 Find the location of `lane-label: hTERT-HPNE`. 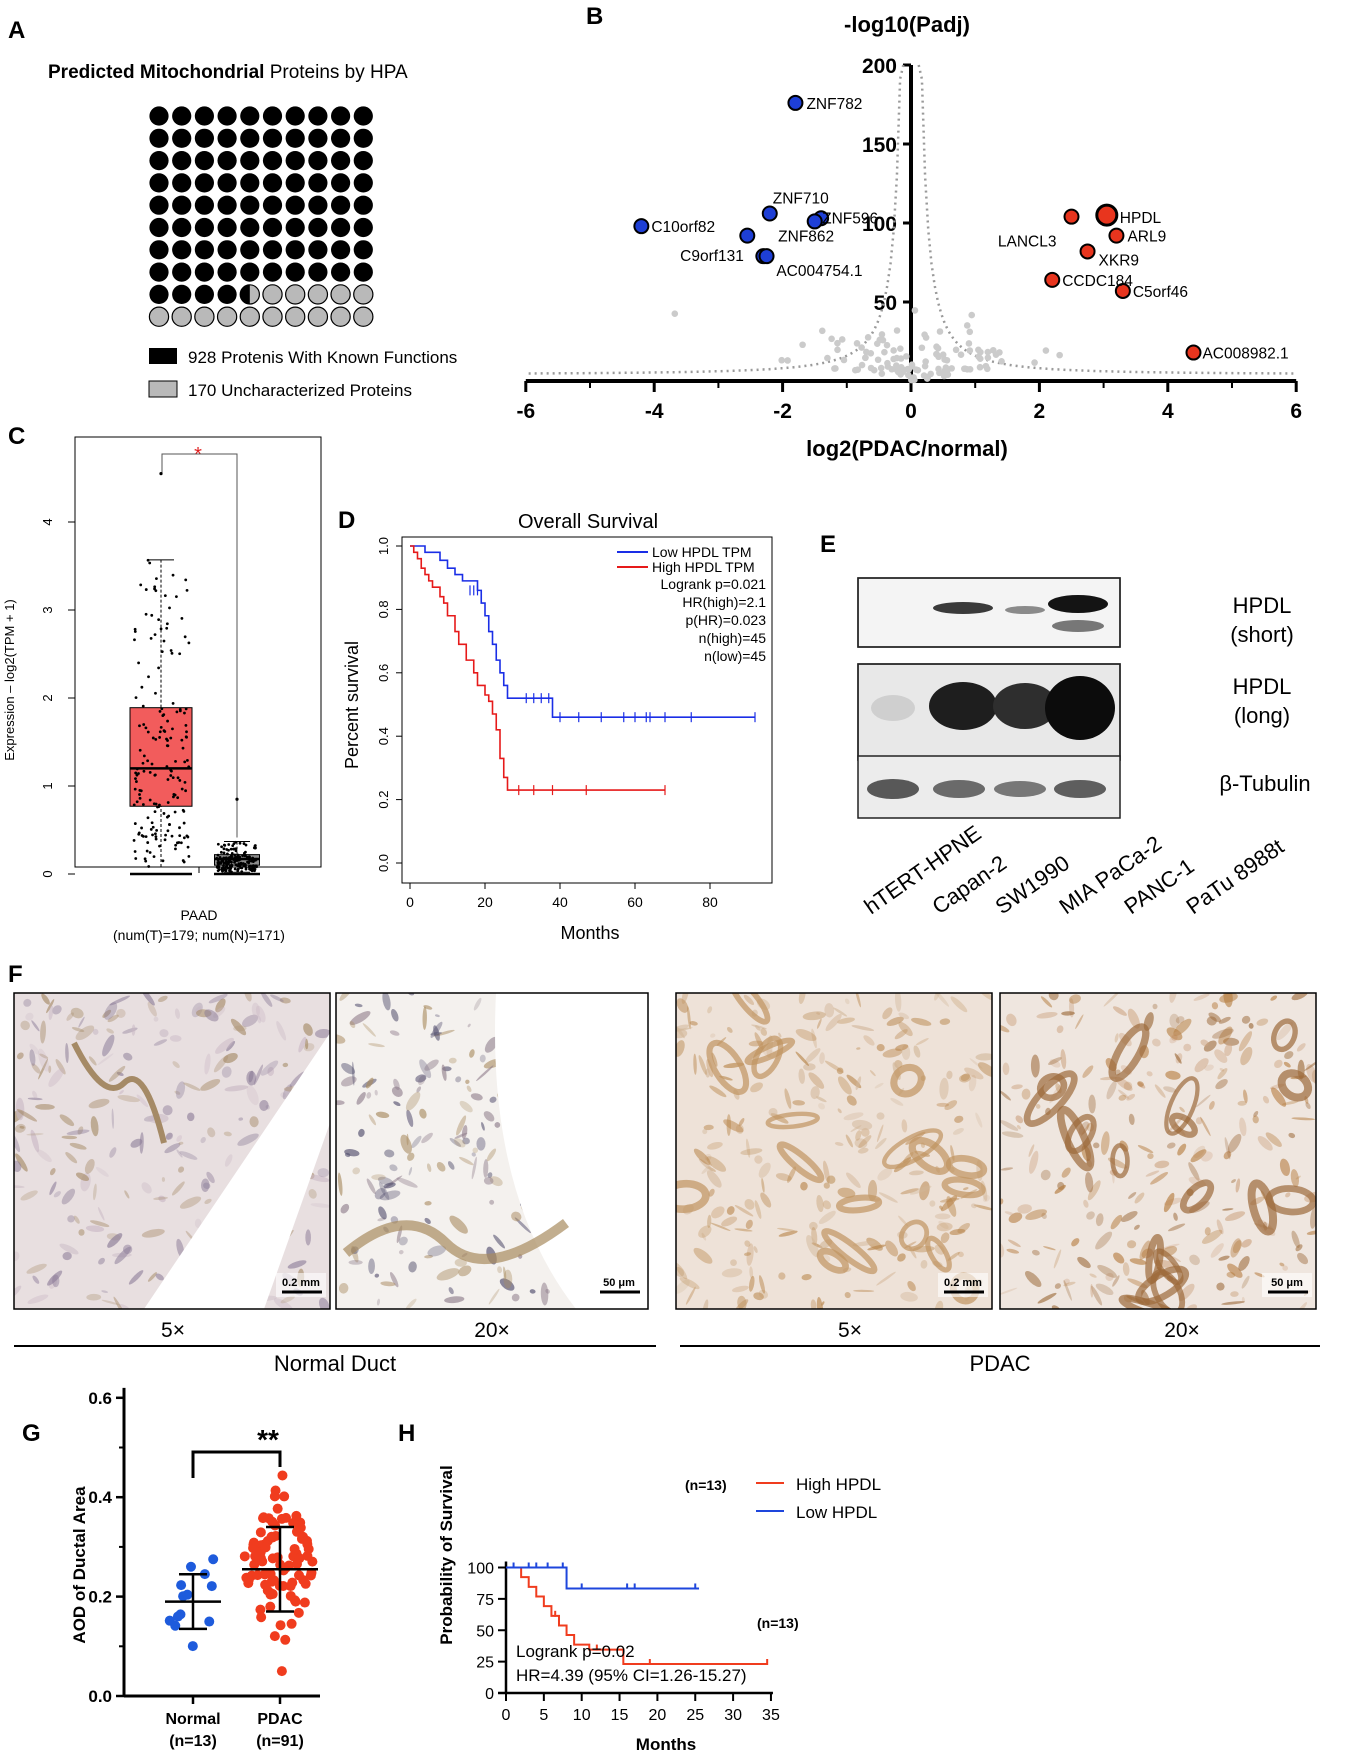

lane-label: hTERT-HPNE is located at coordinates (923, 869).